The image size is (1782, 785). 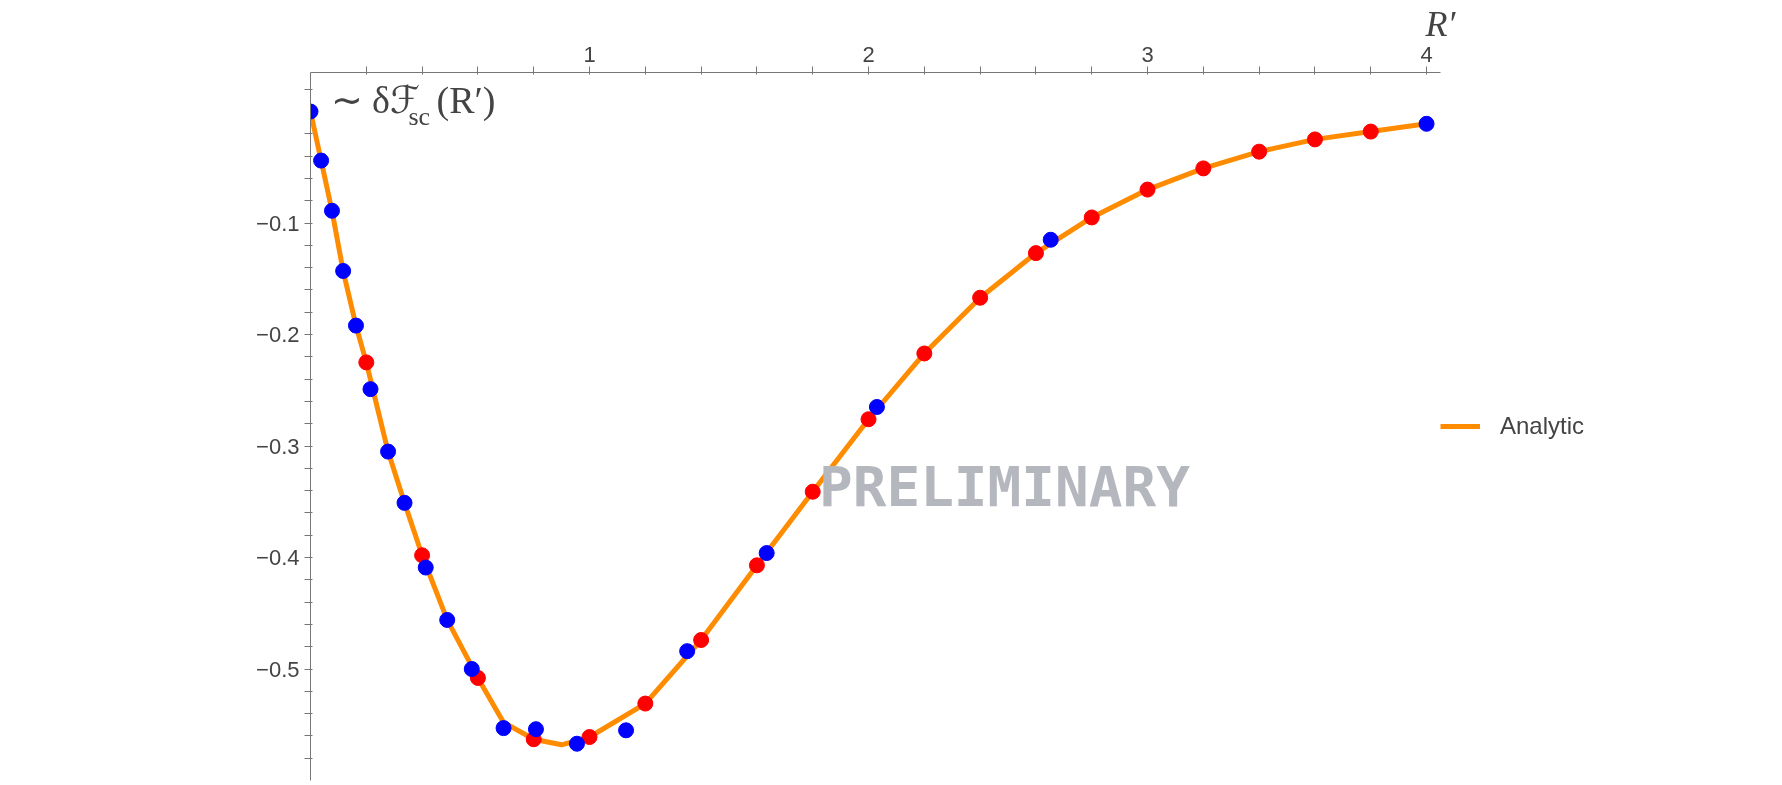 What do you see at coordinates (278, 335) in the screenshot?
I see `y-tick-label: −0.2` at bounding box center [278, 335].